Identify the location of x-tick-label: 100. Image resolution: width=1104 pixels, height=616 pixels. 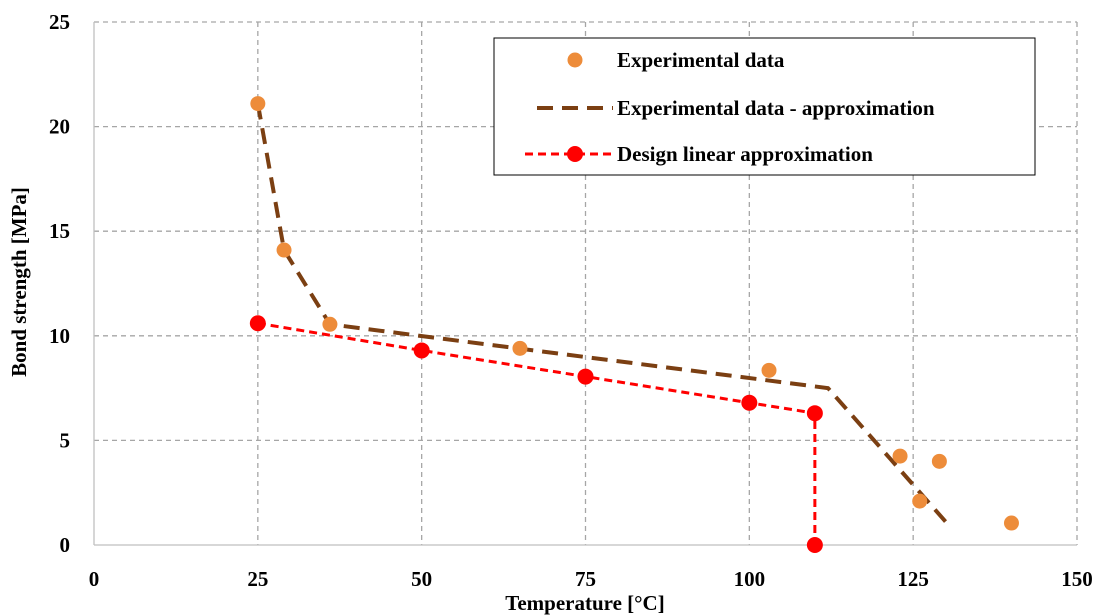
(750, 579).